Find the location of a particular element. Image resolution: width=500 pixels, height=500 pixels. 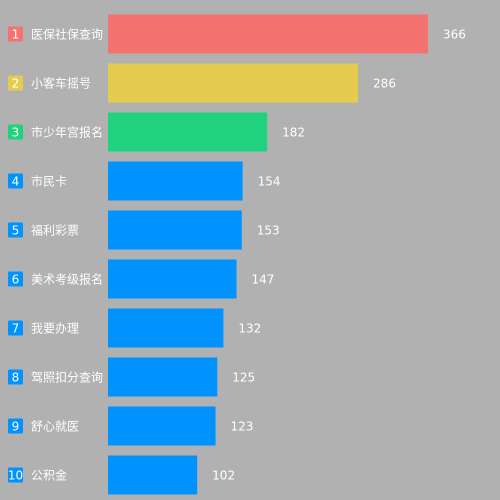

chart-row: 3 市少年宫报名 182 is located at coordinates (156, 132).